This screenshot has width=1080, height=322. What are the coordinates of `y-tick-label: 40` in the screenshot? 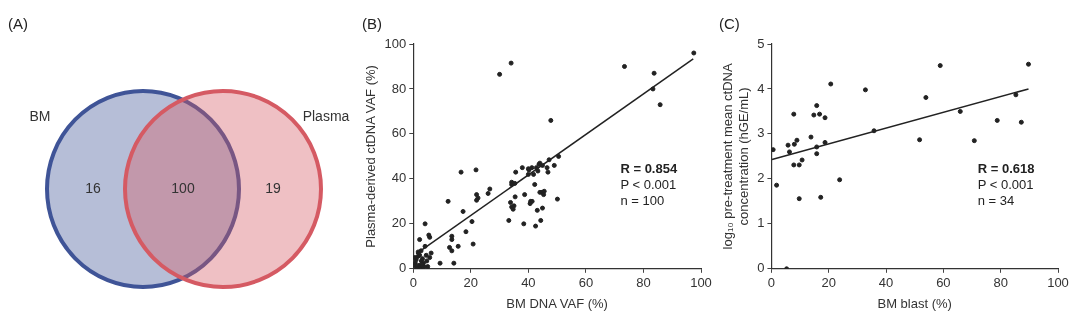 It's located at (399, 178).